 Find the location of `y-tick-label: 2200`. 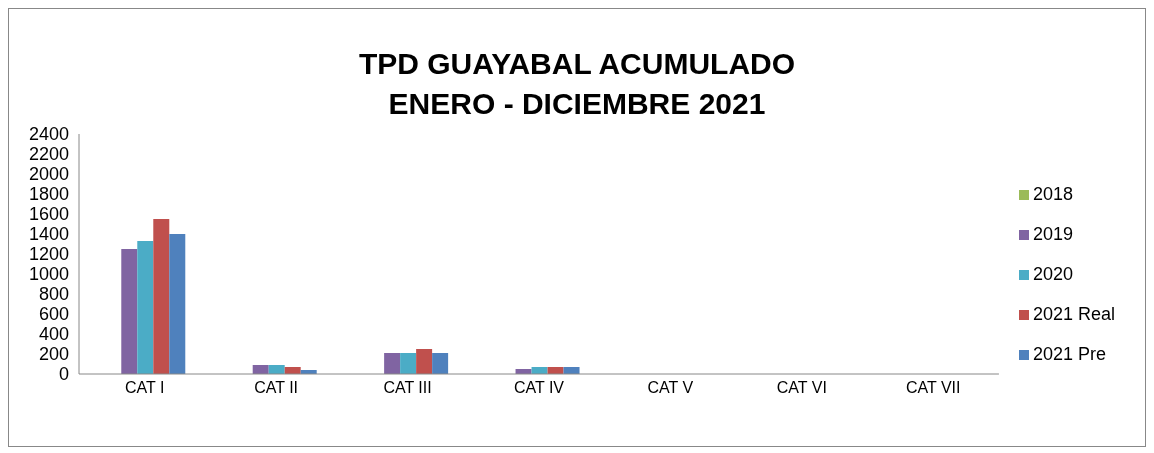

y-tick-label: 2200 is located at coordinates (48, 154).